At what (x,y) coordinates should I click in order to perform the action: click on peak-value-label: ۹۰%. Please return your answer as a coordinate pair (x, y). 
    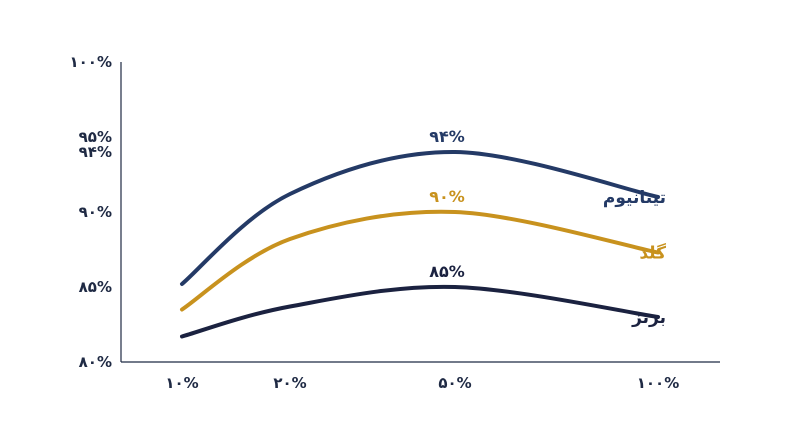
    Looking at the image, I should click on (447, 196).